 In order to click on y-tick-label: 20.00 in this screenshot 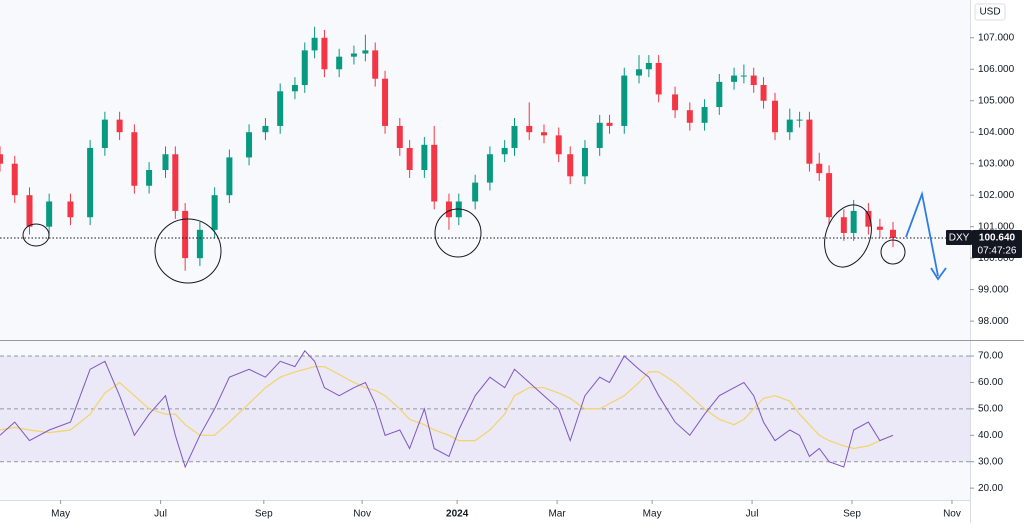, I will do `click(990, 488)`.